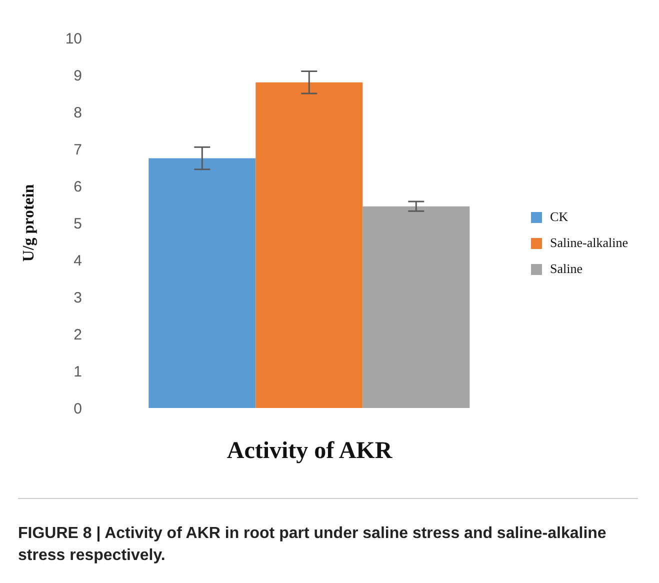 The image size is (659, 583). Describe the element at coordinates (78, 75) in the screenshot. I see `y-tick-label: 9` at that location.